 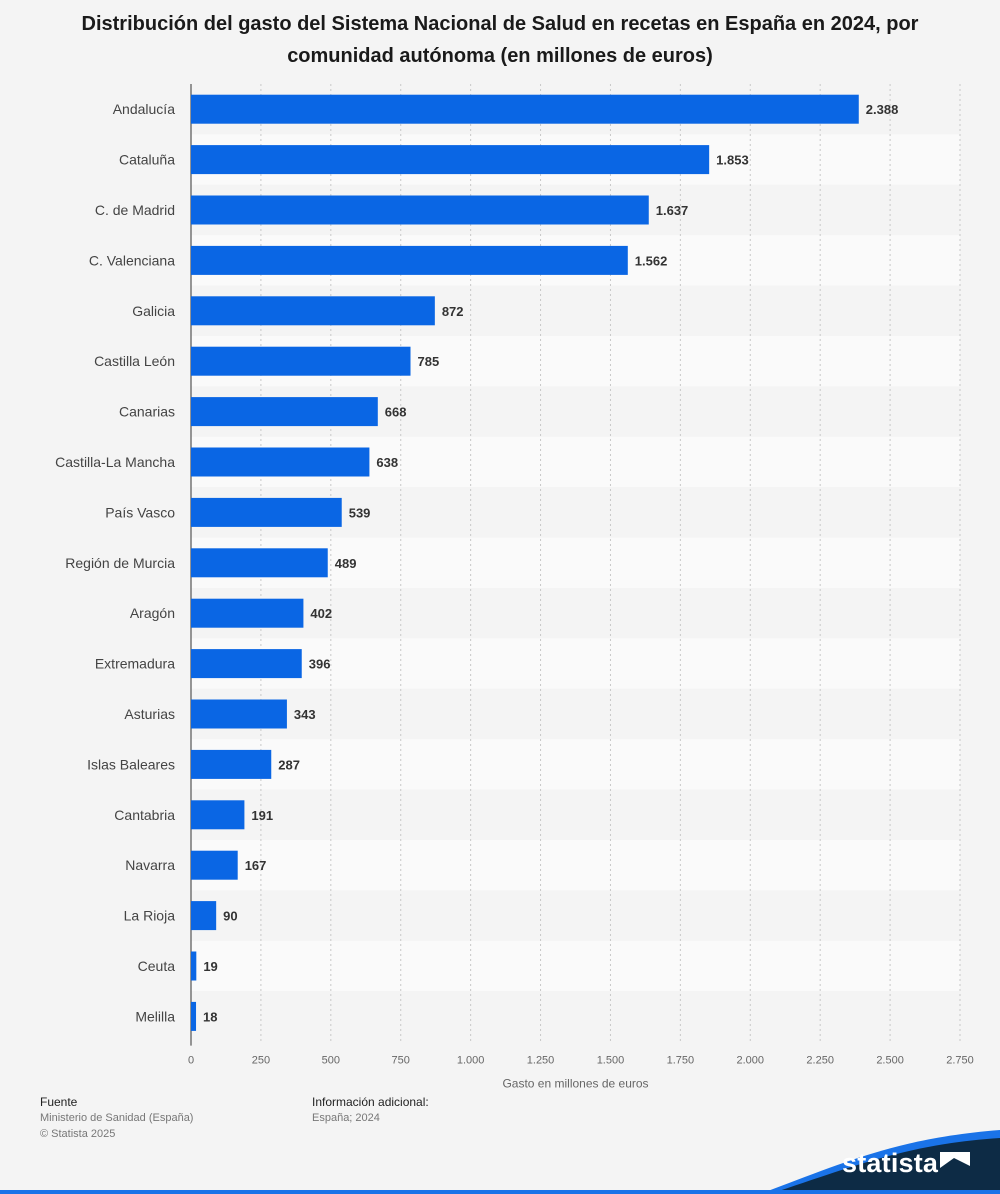 What do you see at coordinates (453, 311) in the screenshot?
I see `value-label: 872` at bounding box center [453, 311].